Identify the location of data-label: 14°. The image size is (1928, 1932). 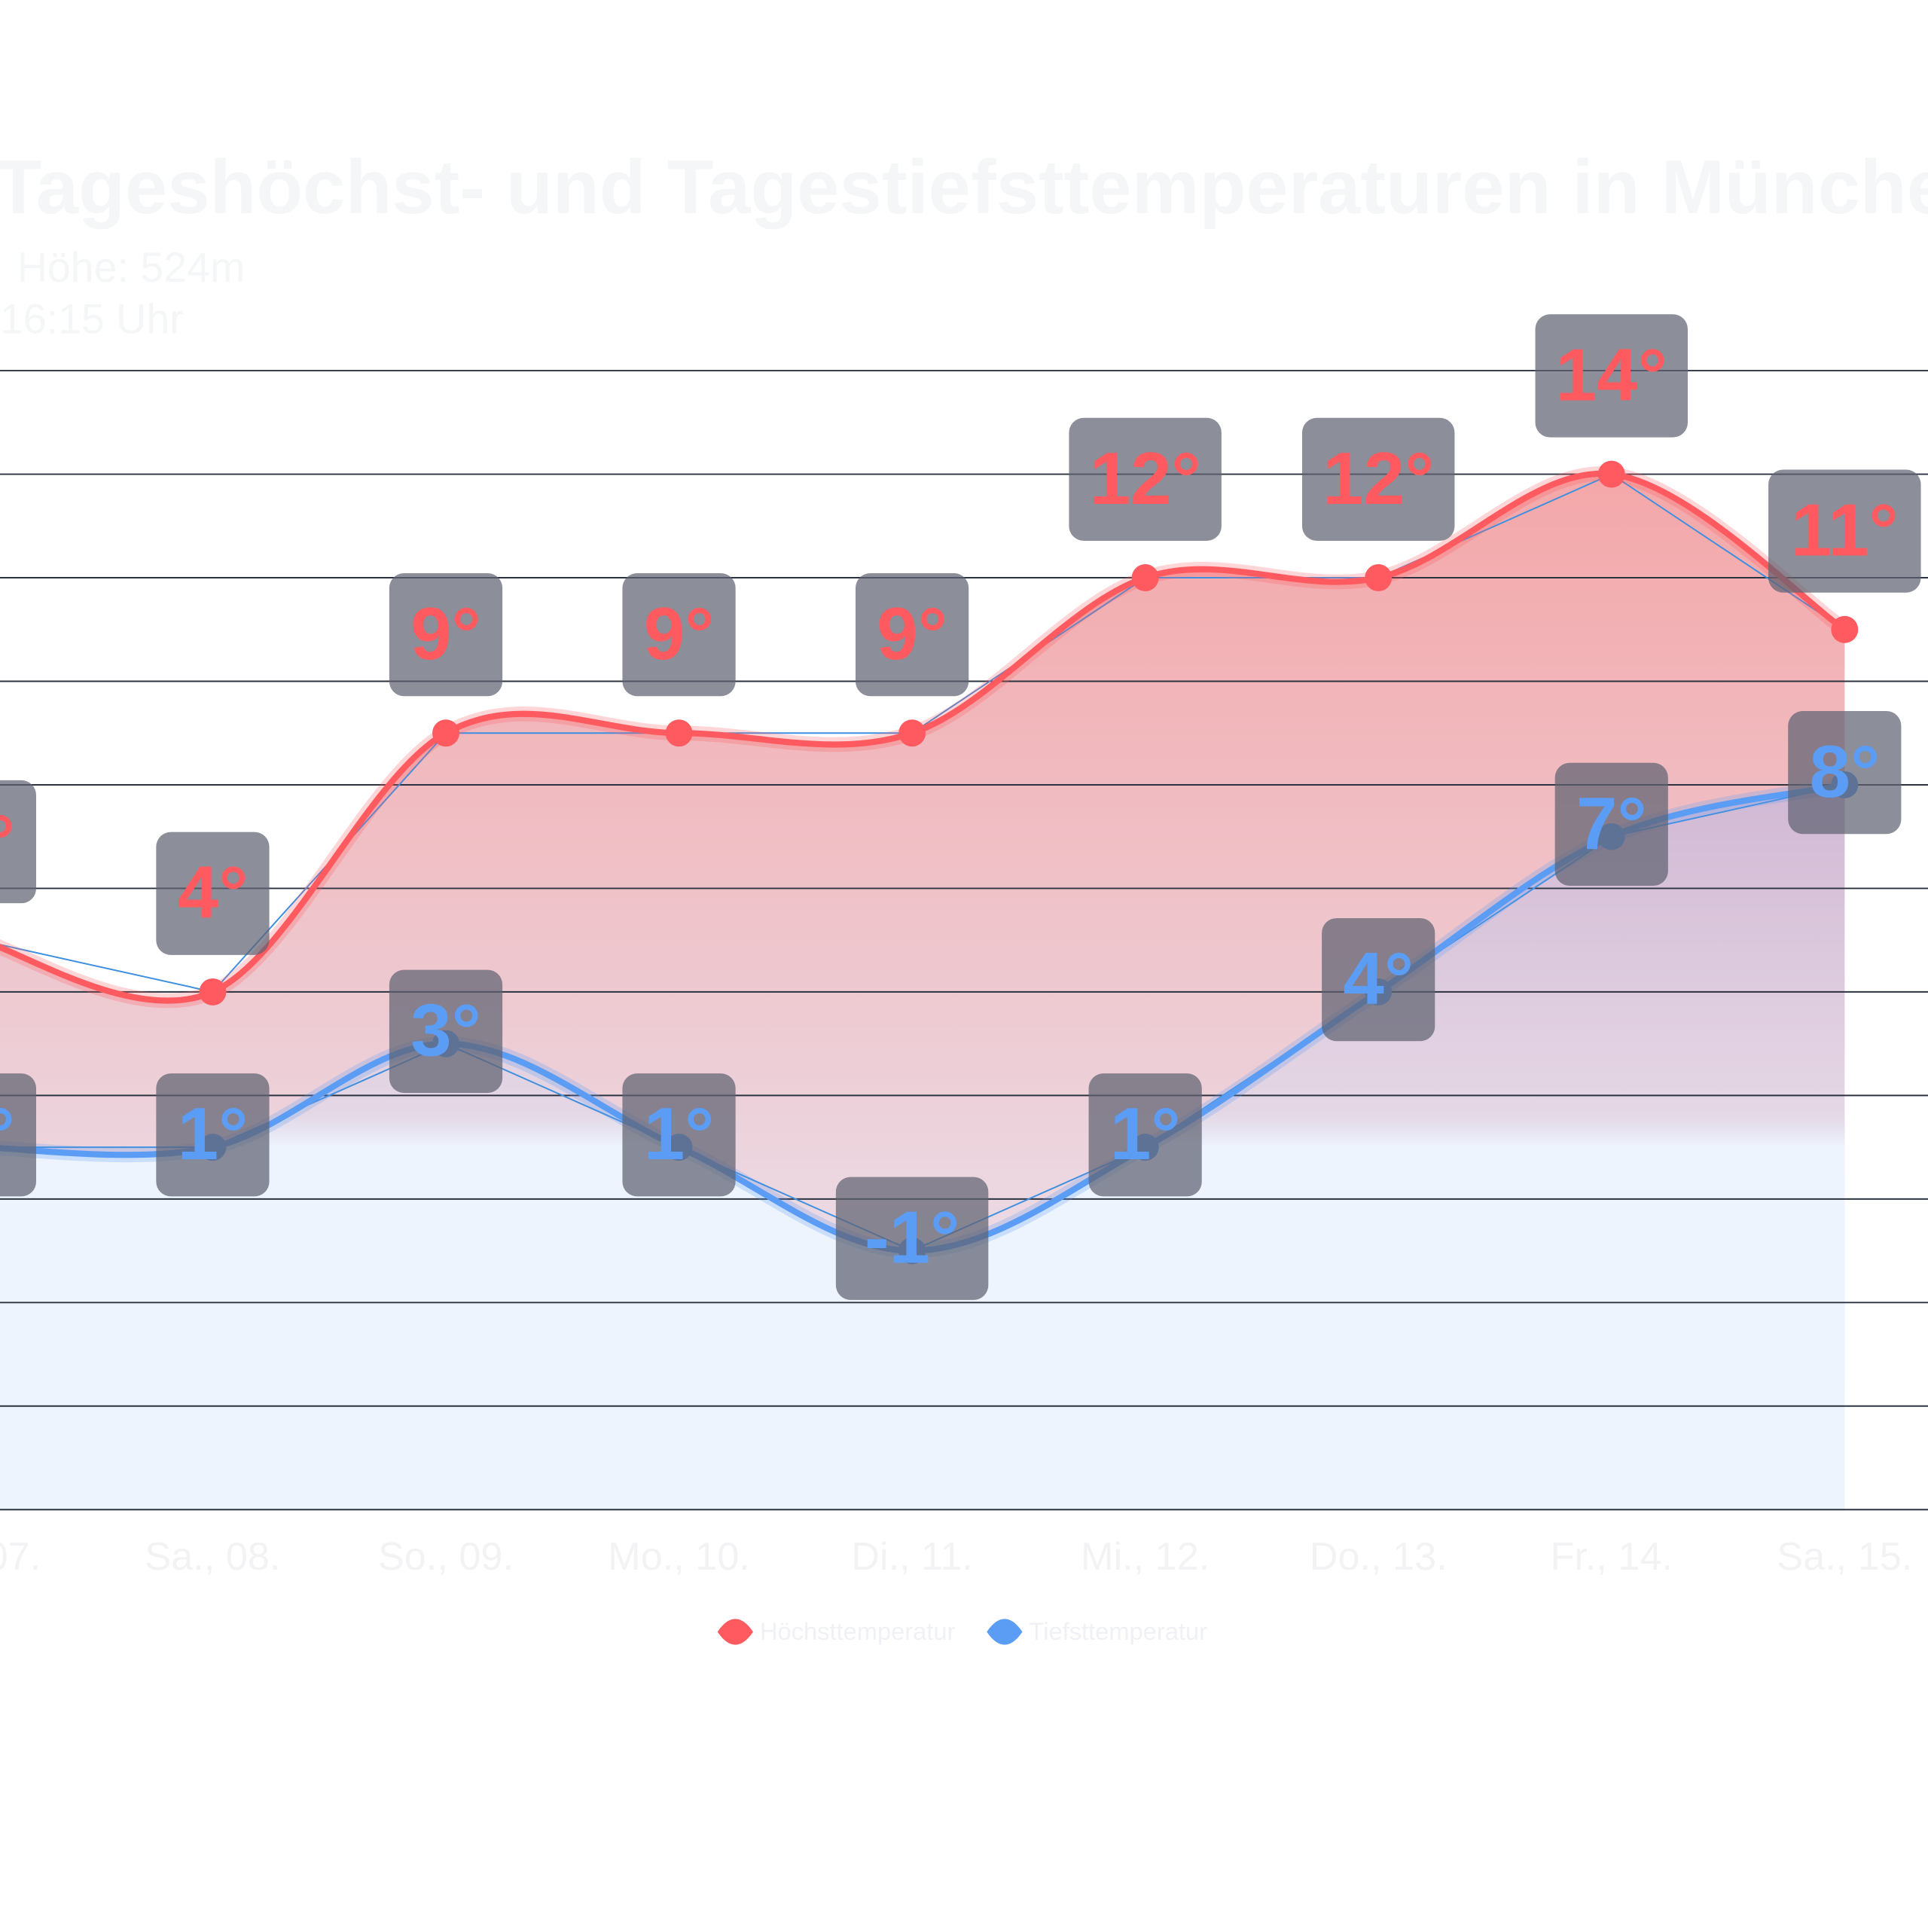
(1611, 375).